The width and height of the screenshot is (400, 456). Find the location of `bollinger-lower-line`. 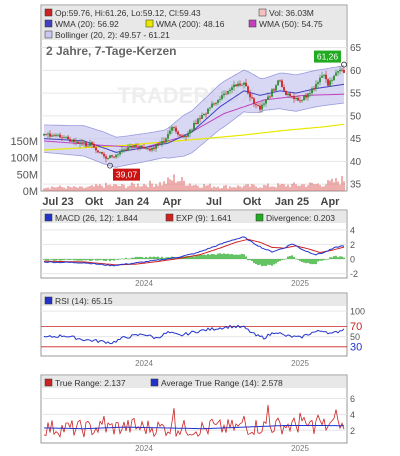

bollinger-lower-line is located at coordinates (194, 135).